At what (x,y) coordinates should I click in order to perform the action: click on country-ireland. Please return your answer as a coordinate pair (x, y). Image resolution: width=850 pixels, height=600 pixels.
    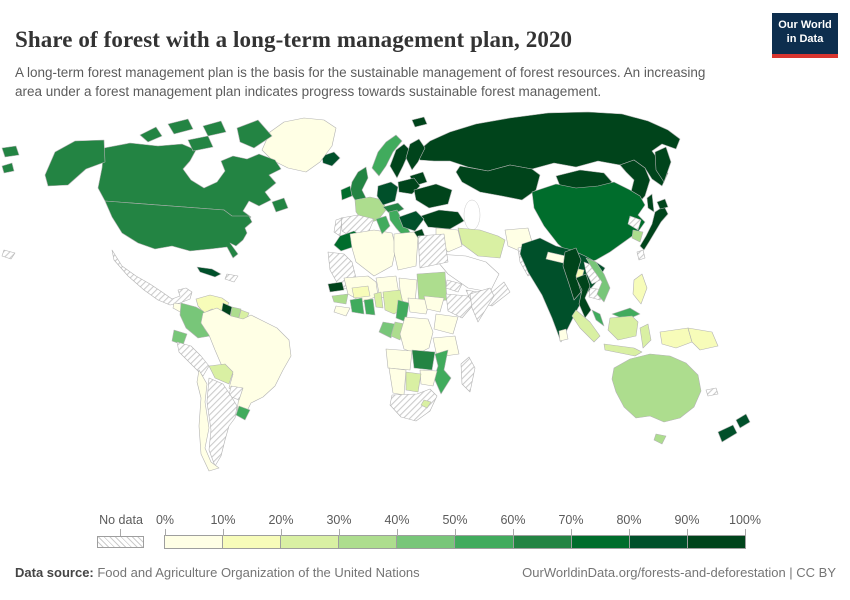
    Looking at the image, I should click on (346, 193).